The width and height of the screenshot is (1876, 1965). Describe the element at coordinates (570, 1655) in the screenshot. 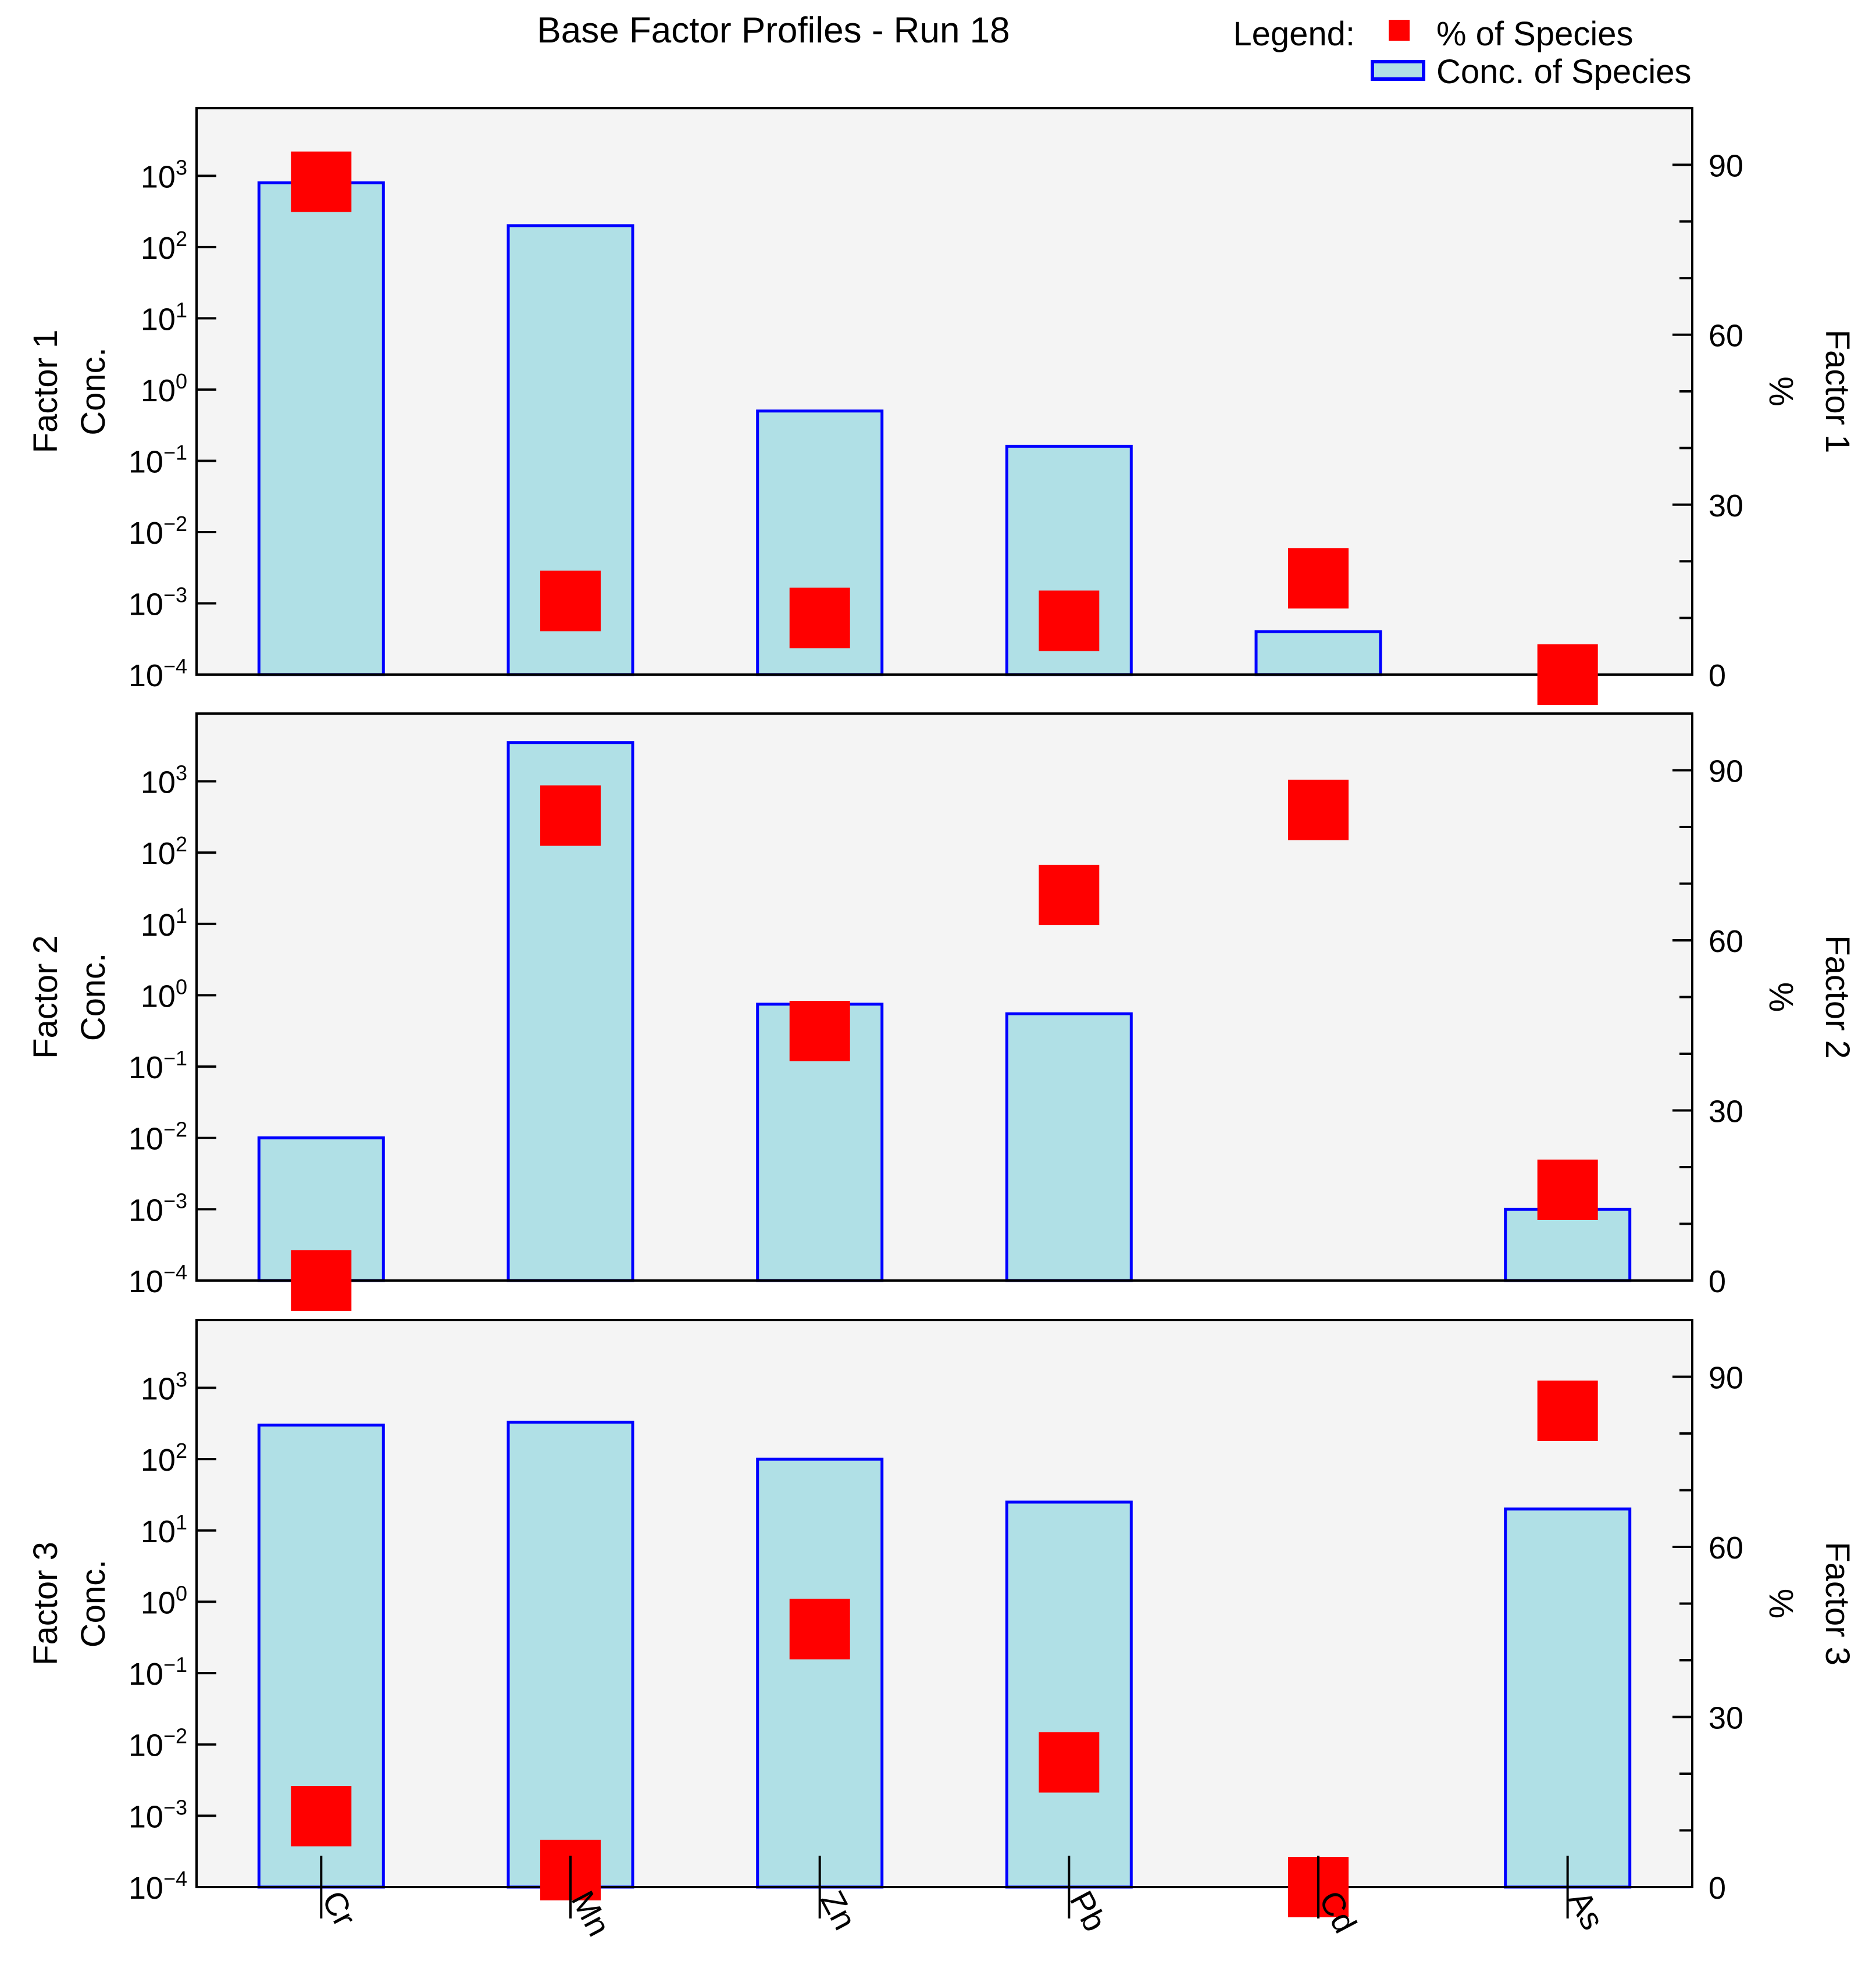

I see `conc-bar-mn` at that location.